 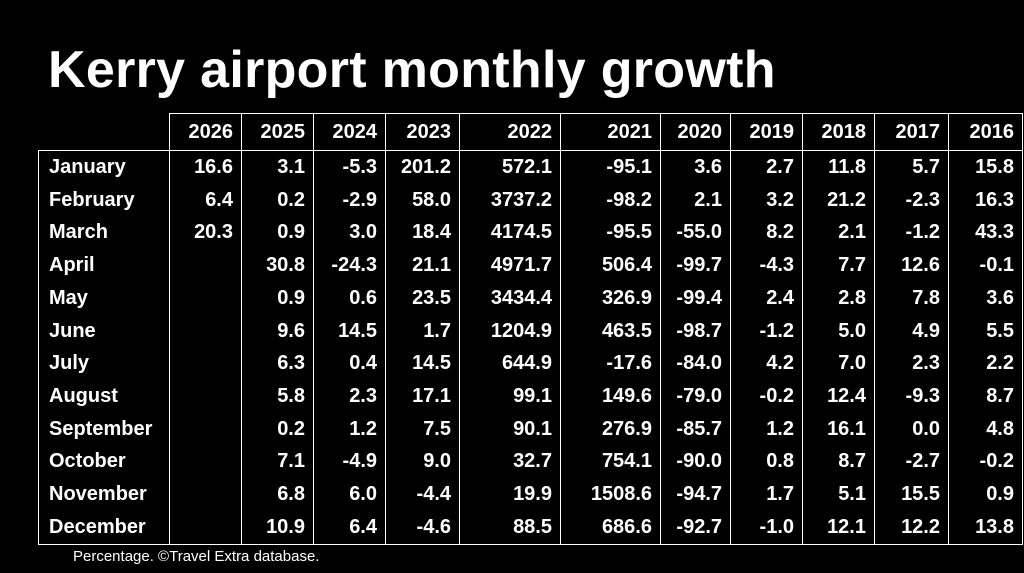 What do you see at coordinates (695, 132) in the screenshot?
I see `year-header: 2020` at bounding box center [695, 132].